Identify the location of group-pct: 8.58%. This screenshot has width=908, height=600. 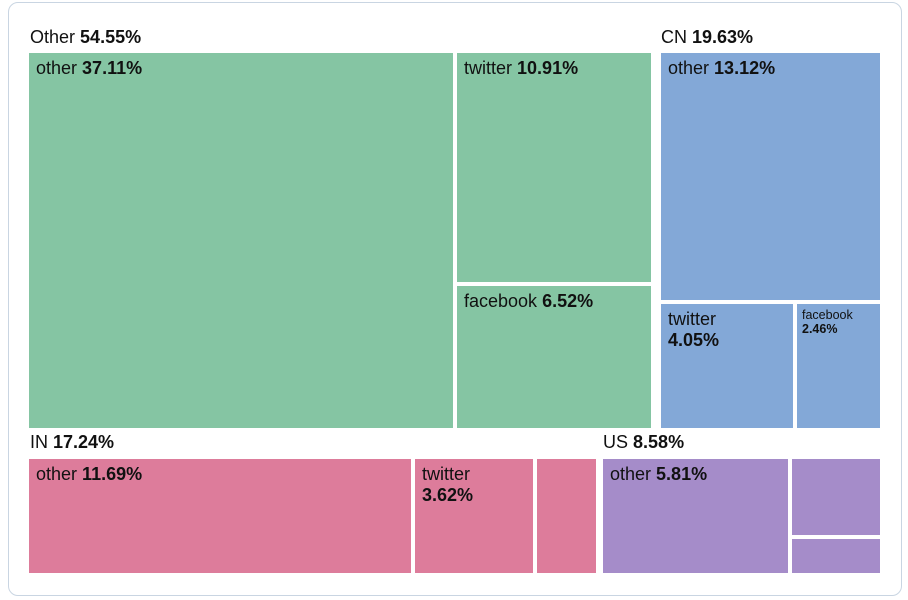
(659, 442).